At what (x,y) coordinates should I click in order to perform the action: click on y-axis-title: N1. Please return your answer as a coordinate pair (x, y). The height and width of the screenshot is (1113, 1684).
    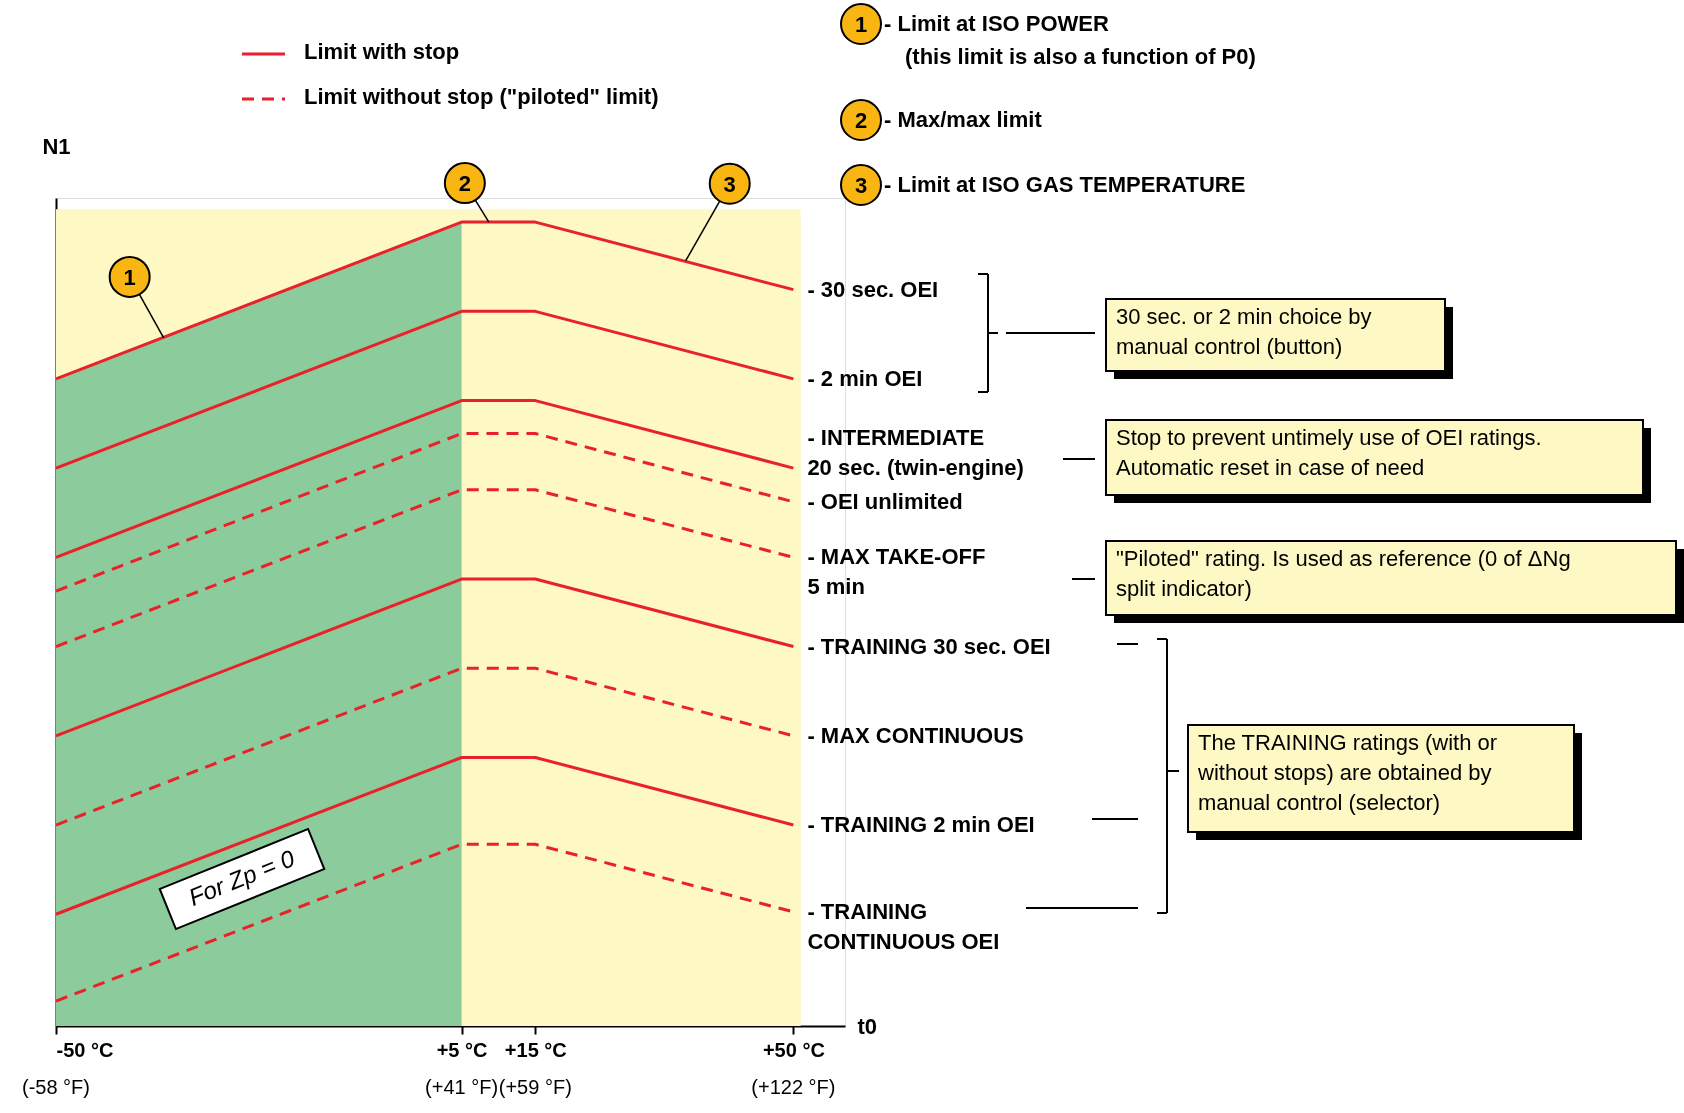
    Looking at the image, I should click on (56, 146).